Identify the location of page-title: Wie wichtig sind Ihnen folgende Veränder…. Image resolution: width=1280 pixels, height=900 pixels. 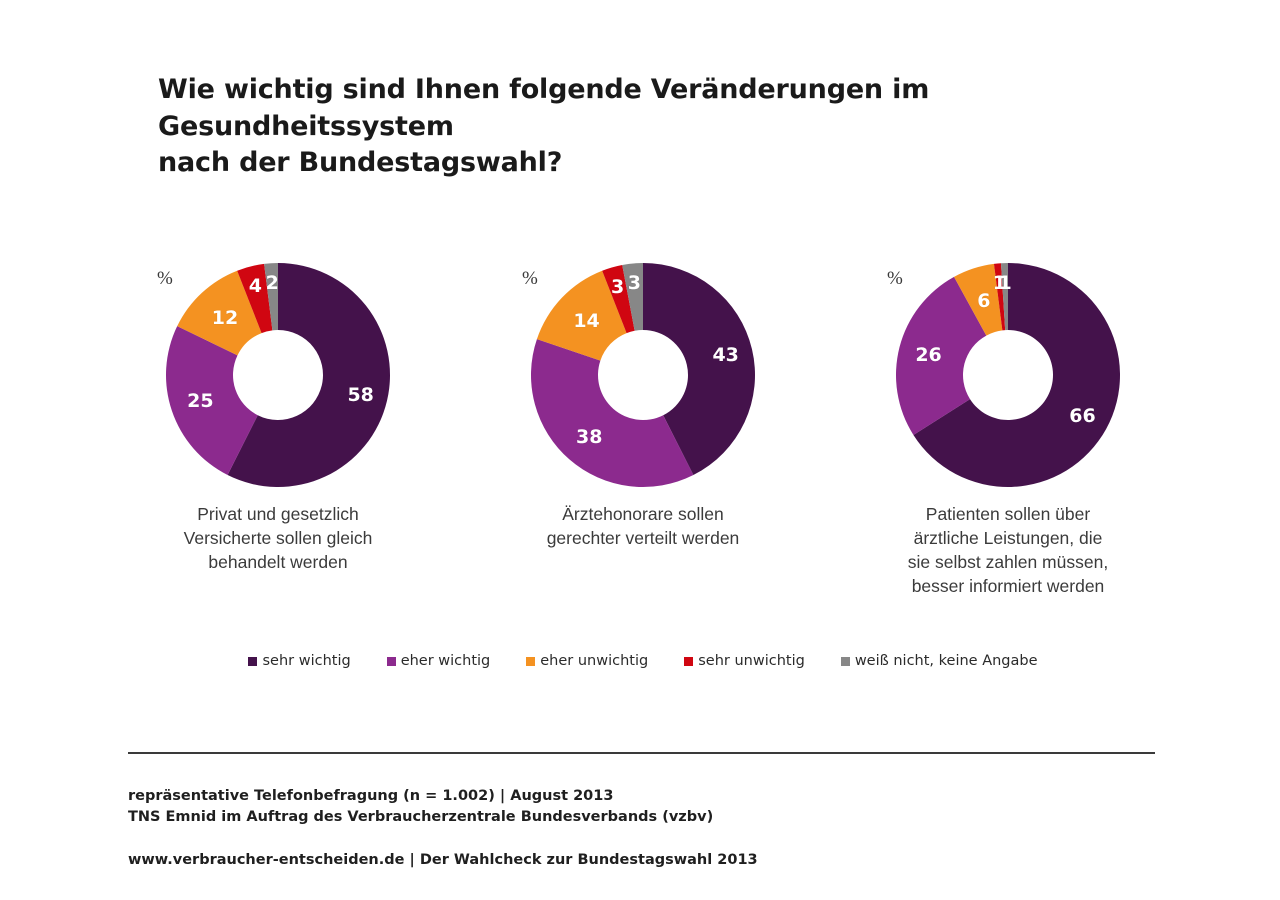
(648, 127).